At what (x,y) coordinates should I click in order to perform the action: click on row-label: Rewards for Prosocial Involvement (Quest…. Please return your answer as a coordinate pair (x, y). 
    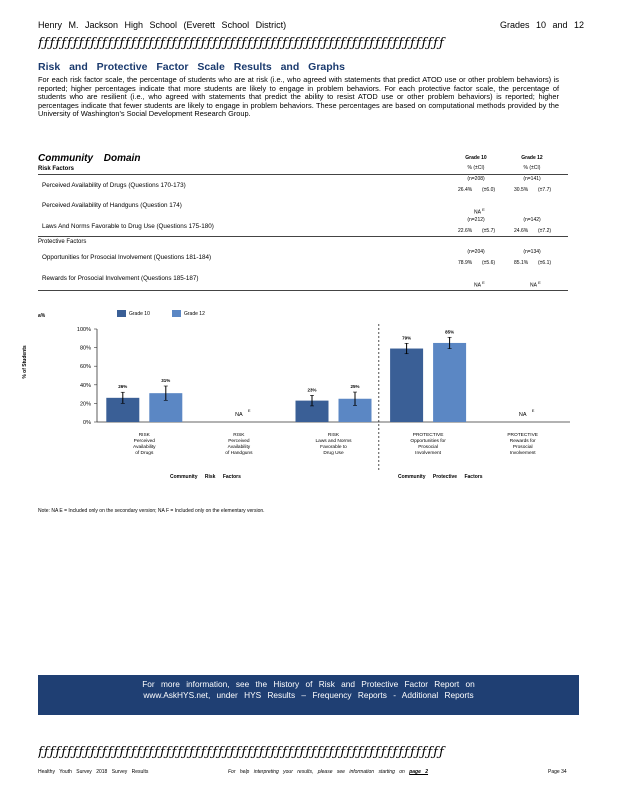
    Looking at the image, I should click on (120, 278).